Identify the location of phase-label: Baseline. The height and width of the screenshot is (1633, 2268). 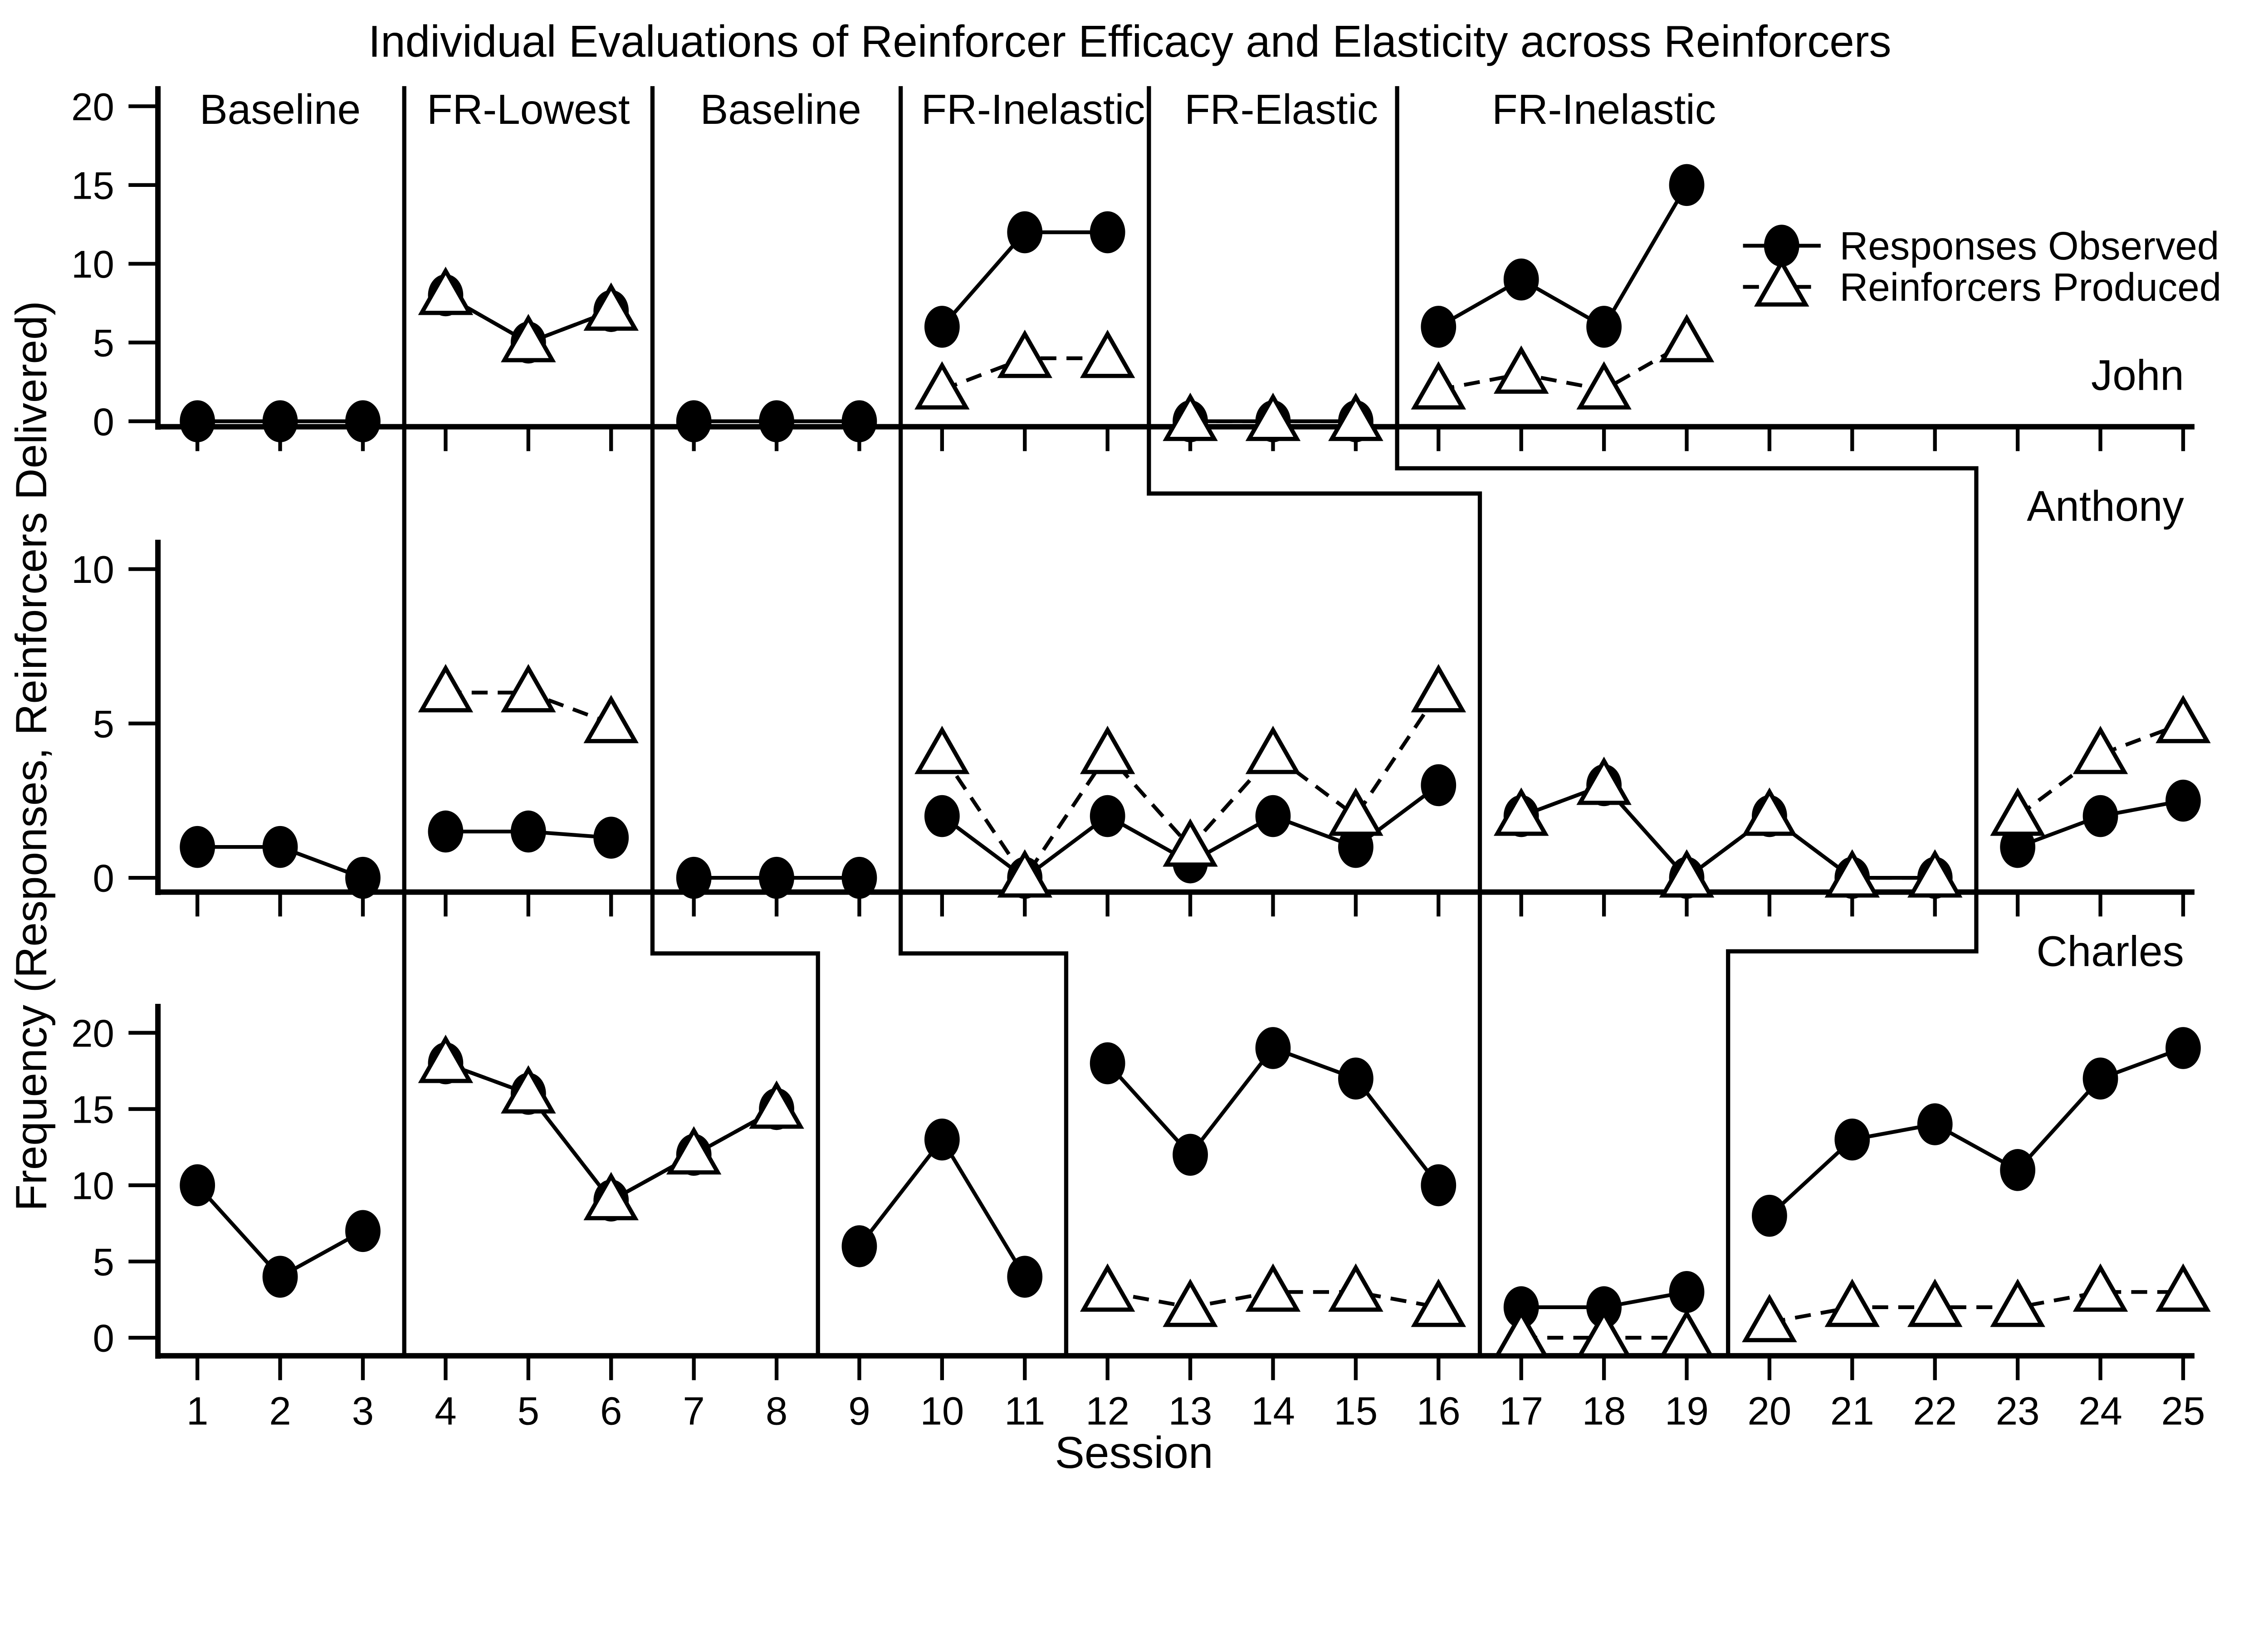
(281, 109).